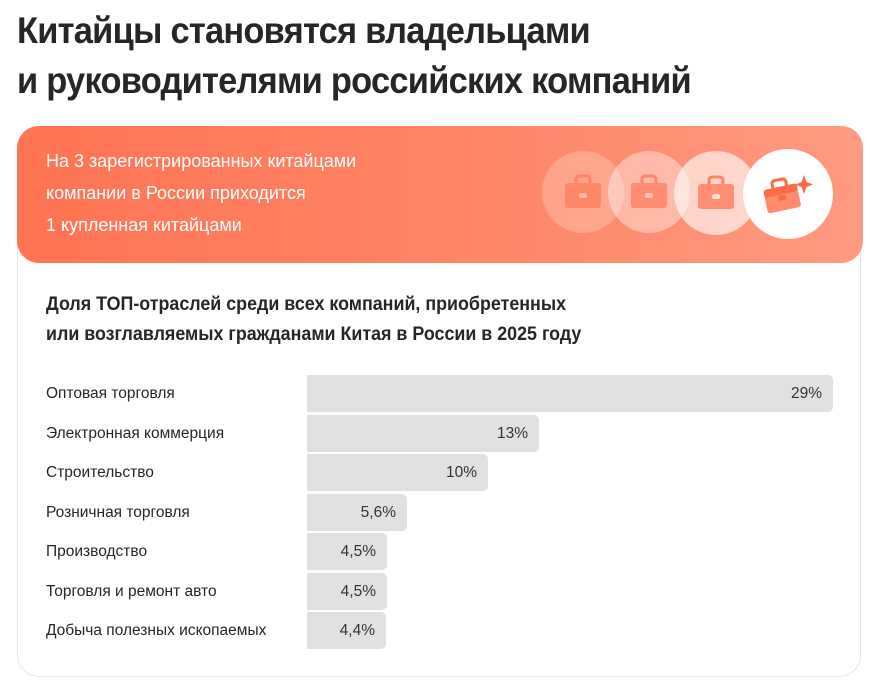 Image resolution: width=877 pixels, height=689 pixels. I want to click on bar: 13%, so click(423, 433).